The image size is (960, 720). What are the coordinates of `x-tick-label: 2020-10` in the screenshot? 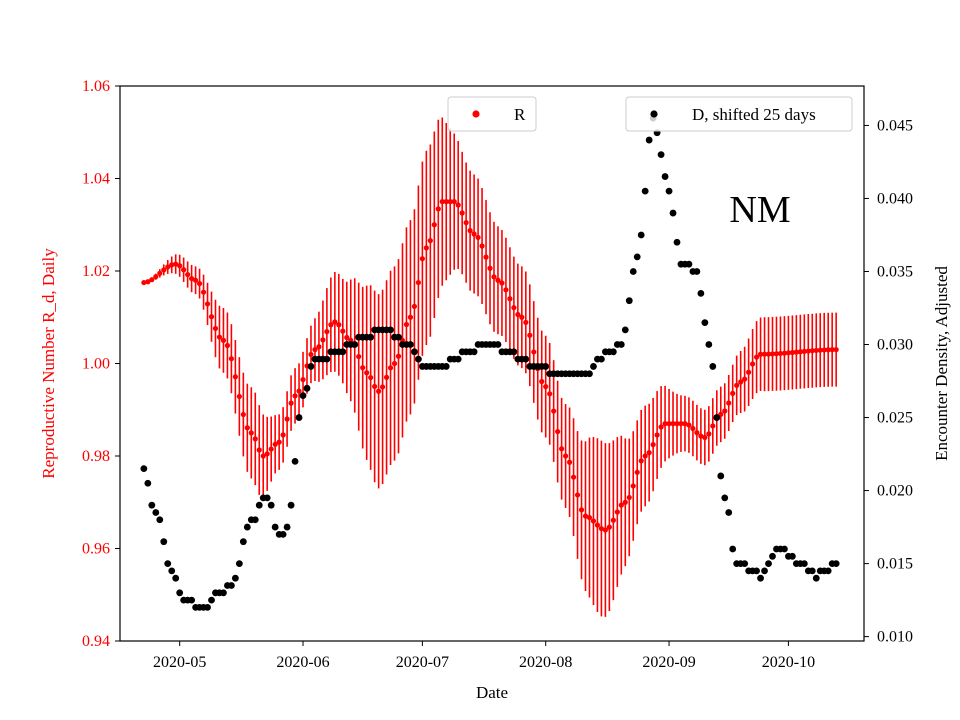 It's located at (788, 662).